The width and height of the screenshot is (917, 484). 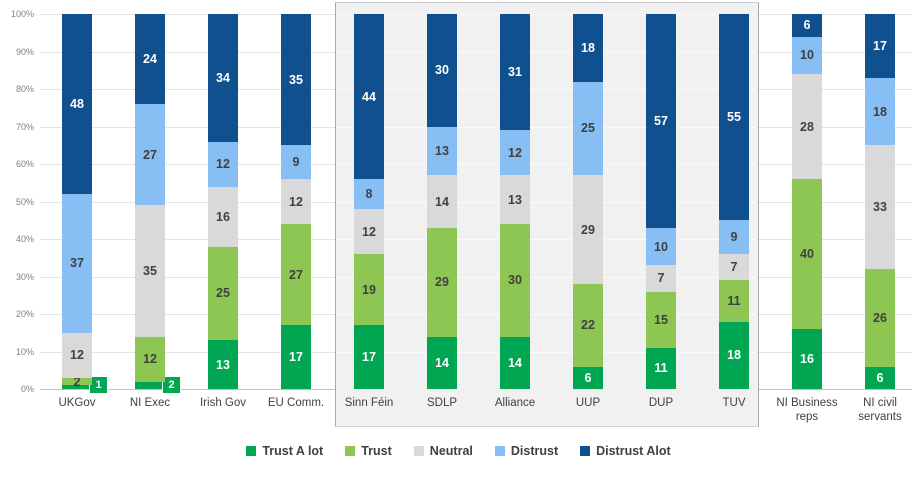 I want to click on legend-label: Distrust Alot, so click(x=633, y=451).